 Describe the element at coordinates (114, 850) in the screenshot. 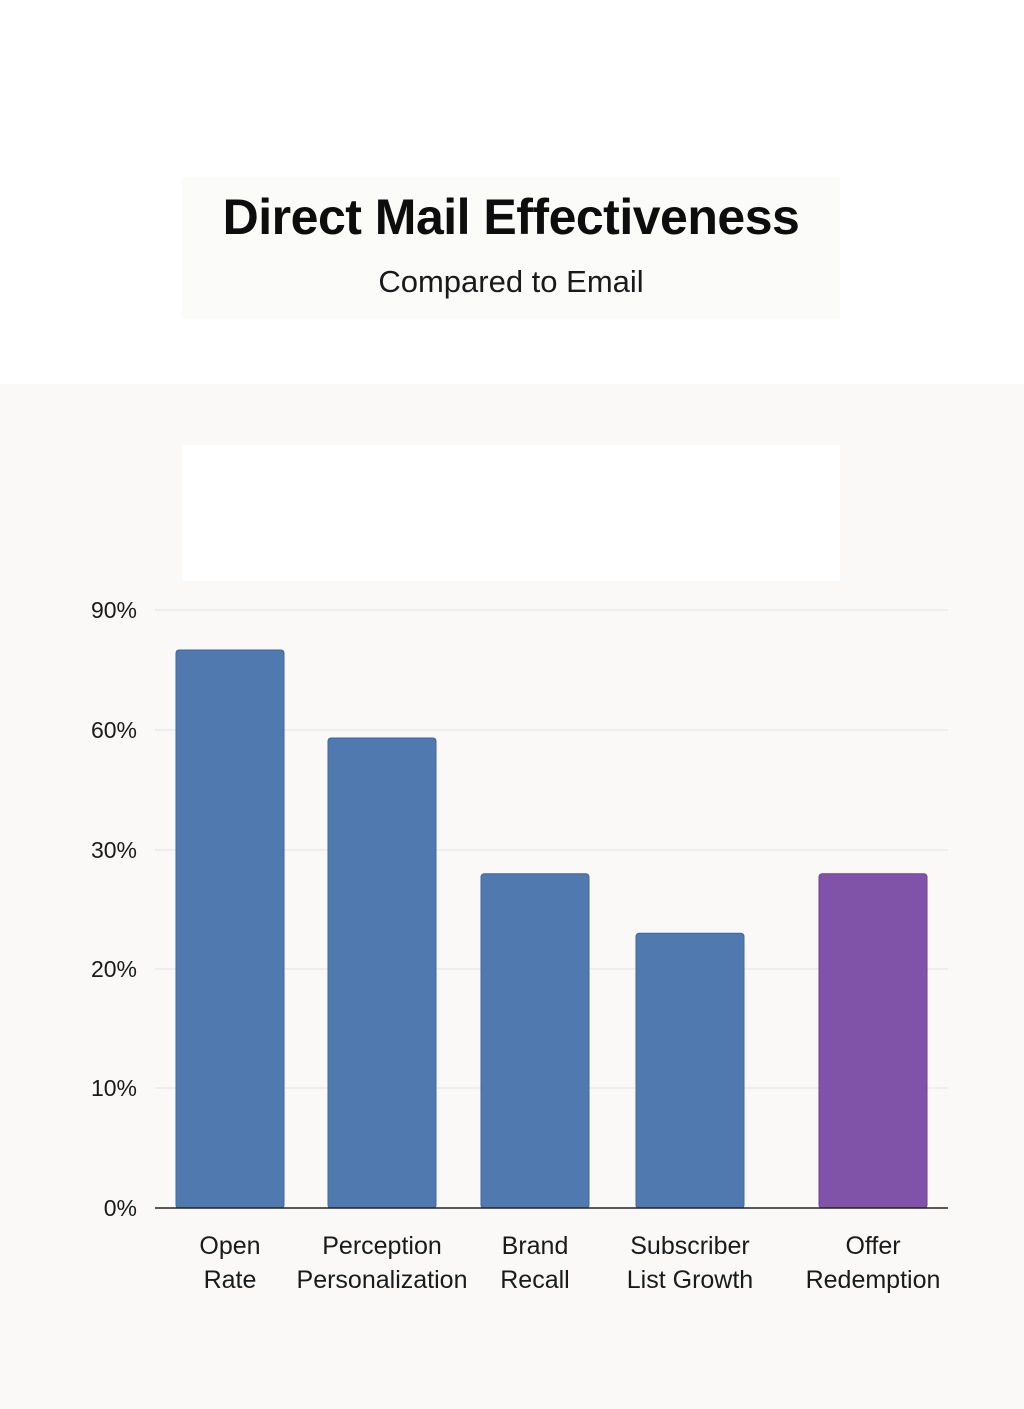

I see `y-tick-label: 30%` at that location.